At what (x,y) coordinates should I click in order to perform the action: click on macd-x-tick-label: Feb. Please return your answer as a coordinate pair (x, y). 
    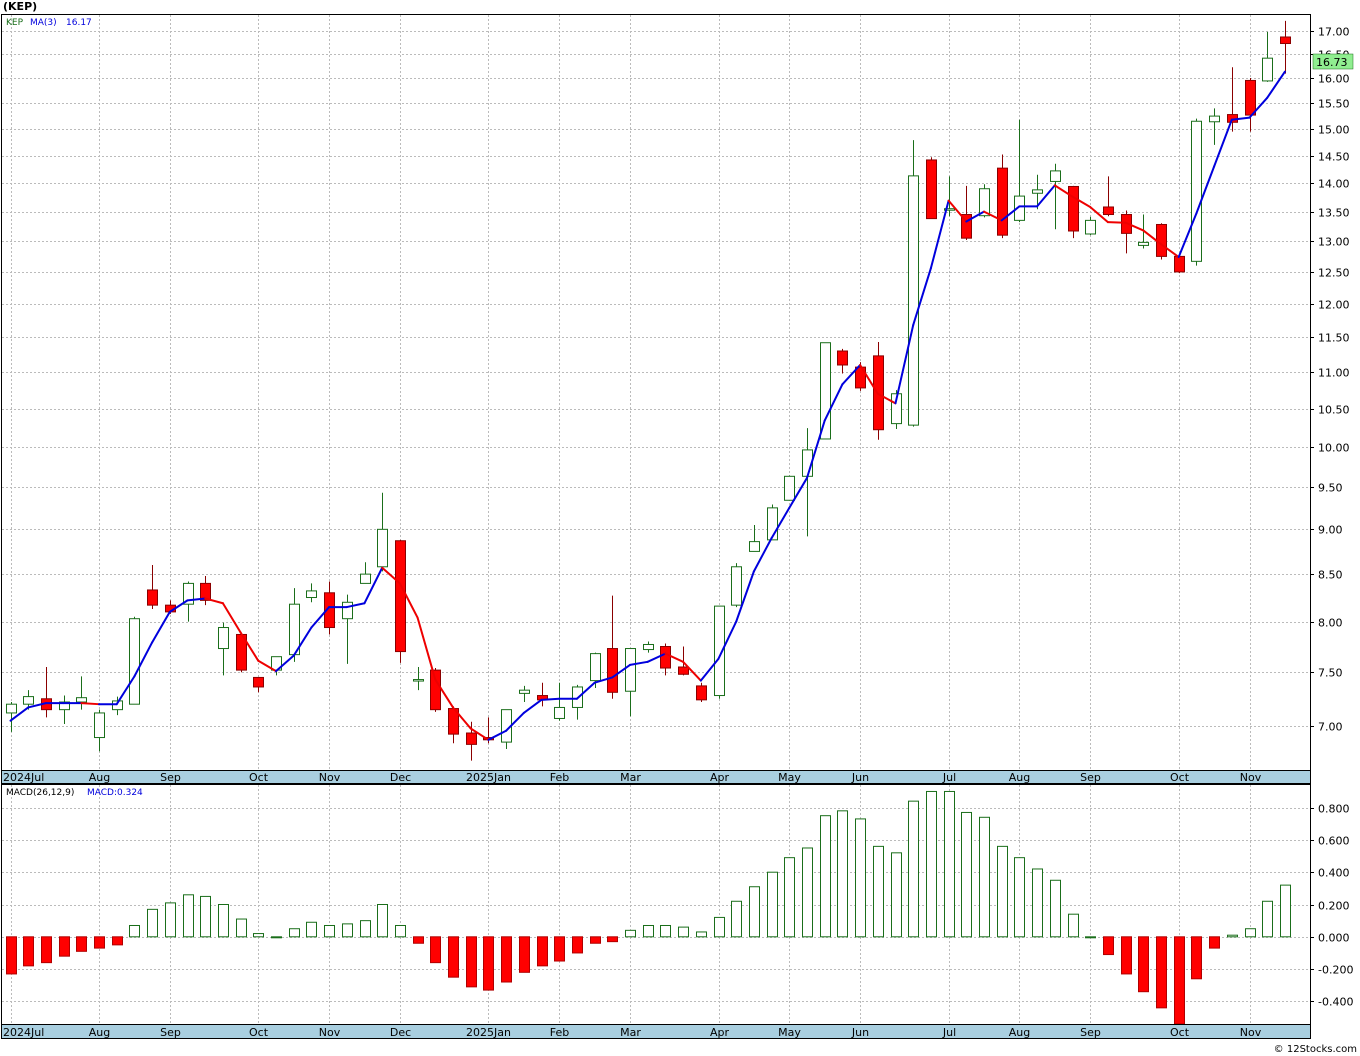
    Looking at the image, I should click on (559, 1032).